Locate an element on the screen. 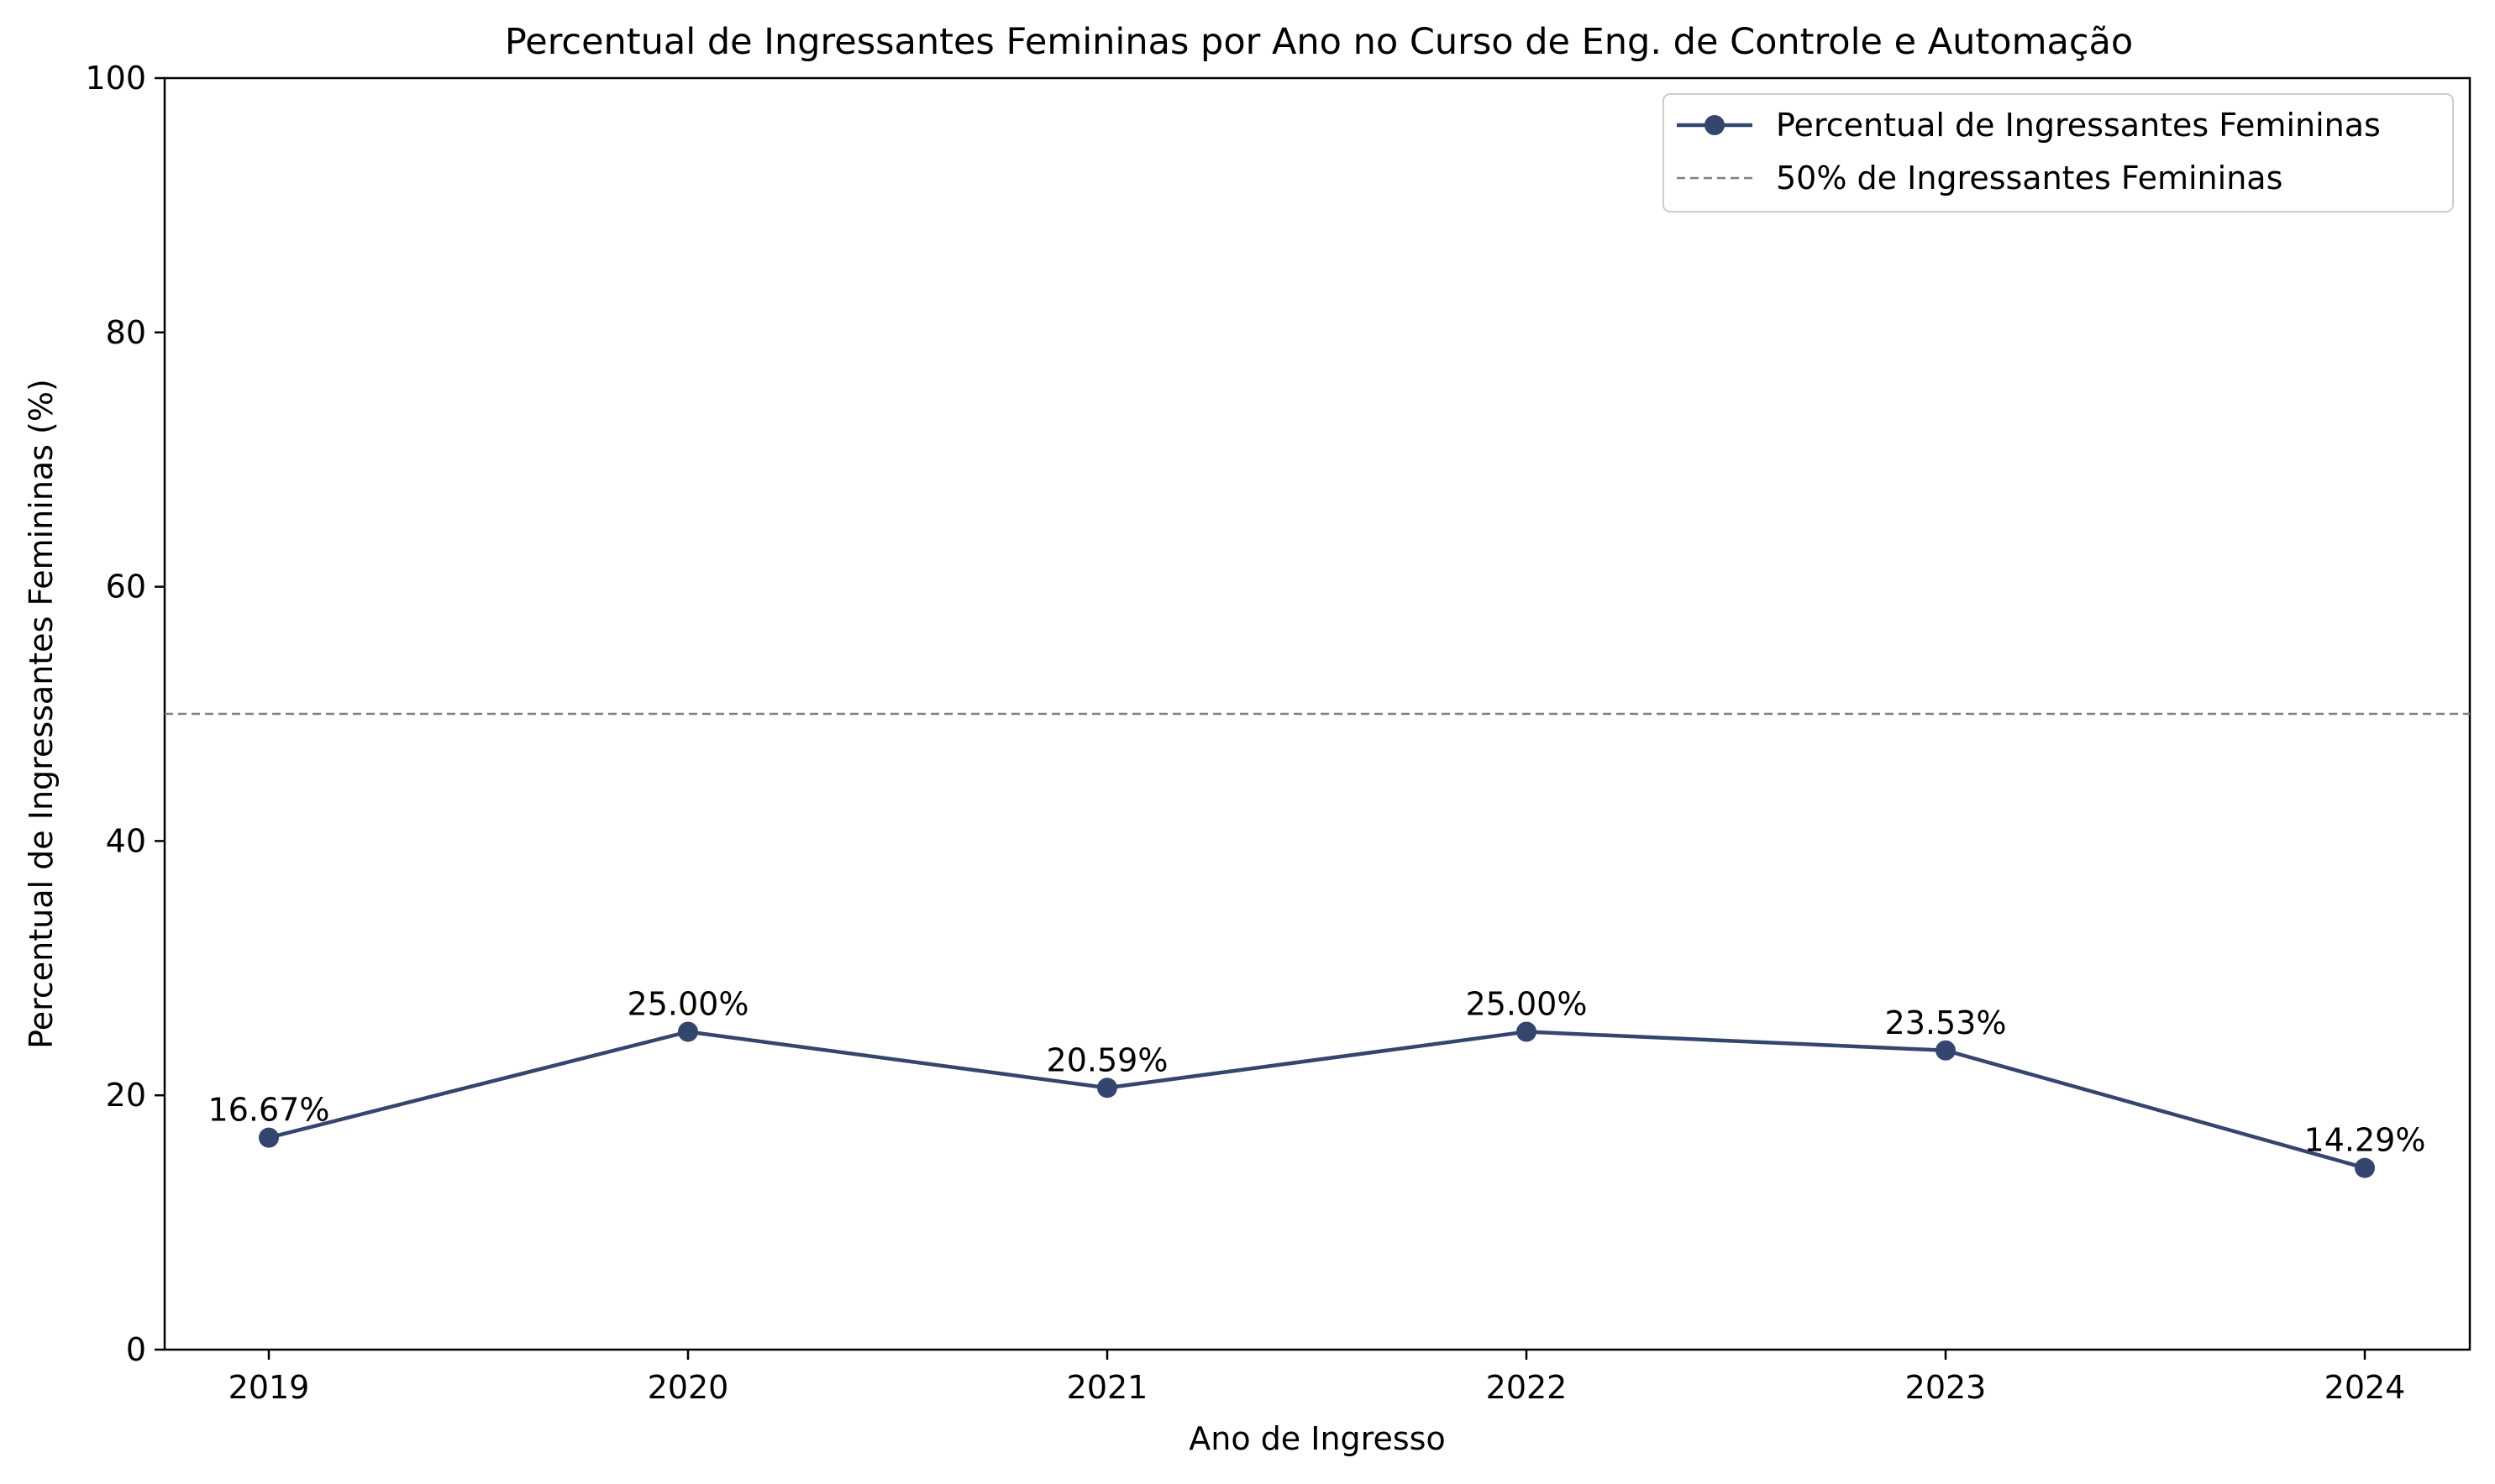 The image size is (2495, 1484). y-axis-title: Percentual de Ingressantes Femininas (%) is located at coordinates (42, 714).